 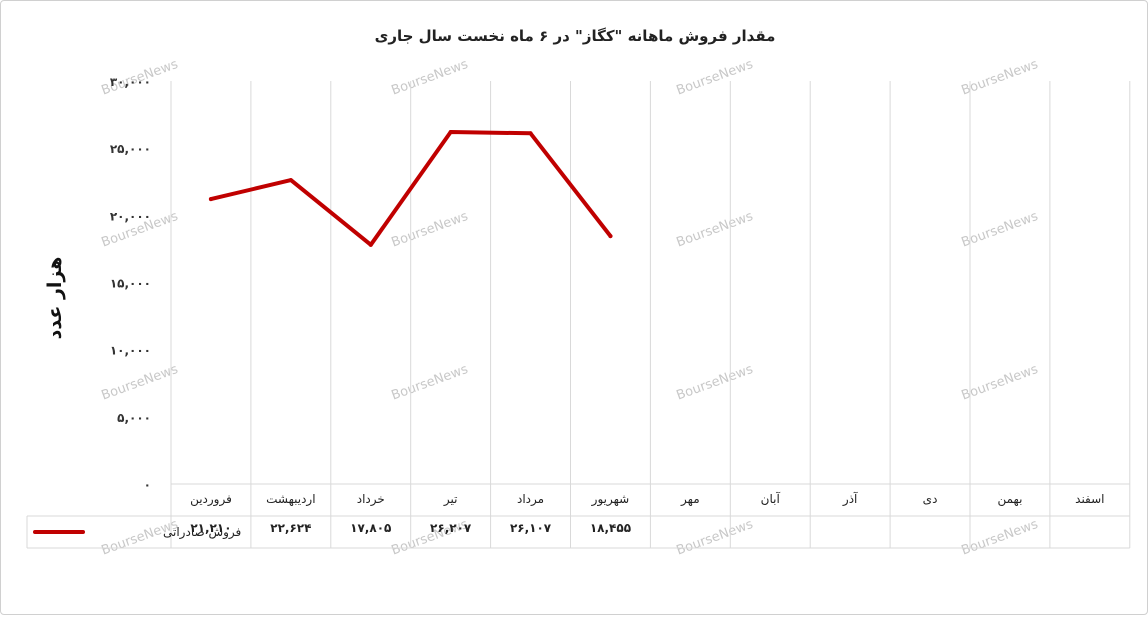 I want to click on y-axis-label: هزار عدد, so click(x=55, y=298).